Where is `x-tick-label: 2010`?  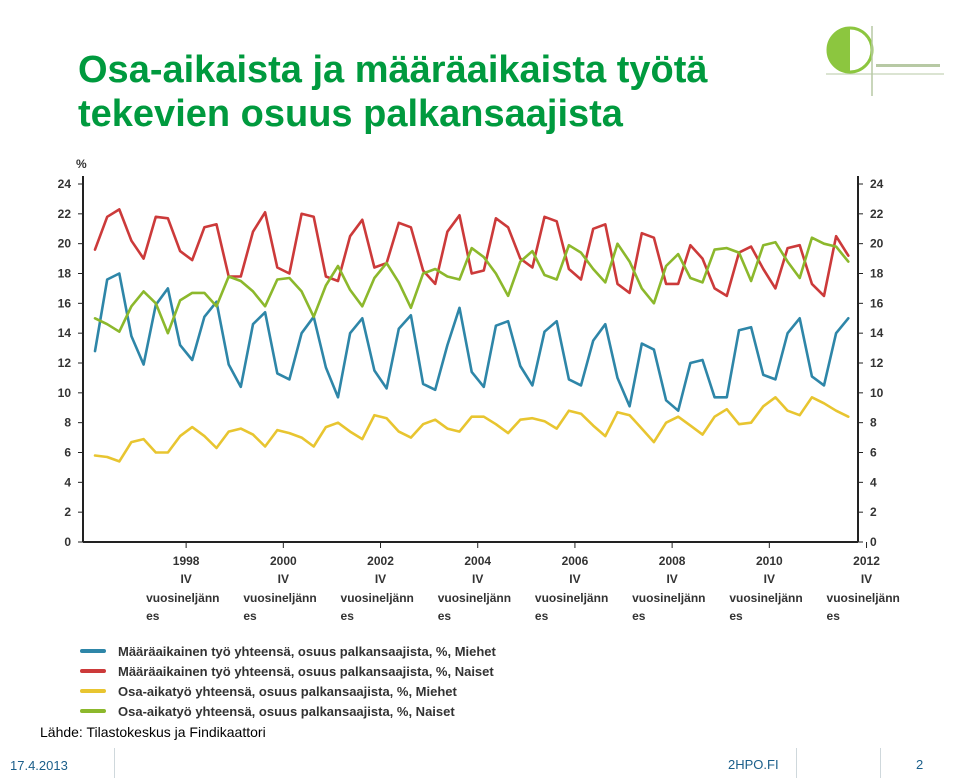 x-tick-label: 2010 is located at coordinates (769, 561).